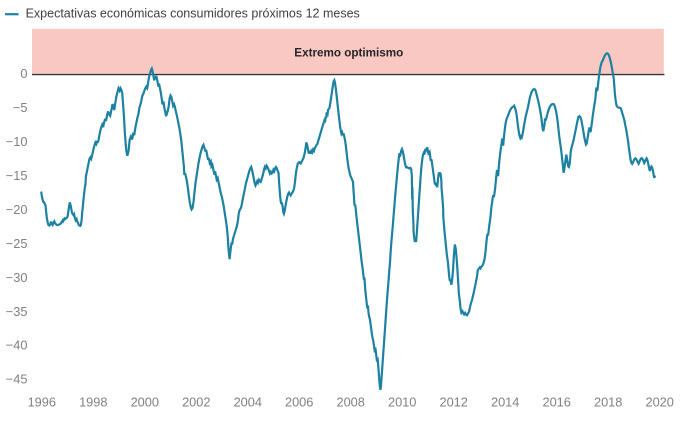 The width and height of the screenshot is (680, 428). I want to click on svg-text: 1998, so click(93, 401).